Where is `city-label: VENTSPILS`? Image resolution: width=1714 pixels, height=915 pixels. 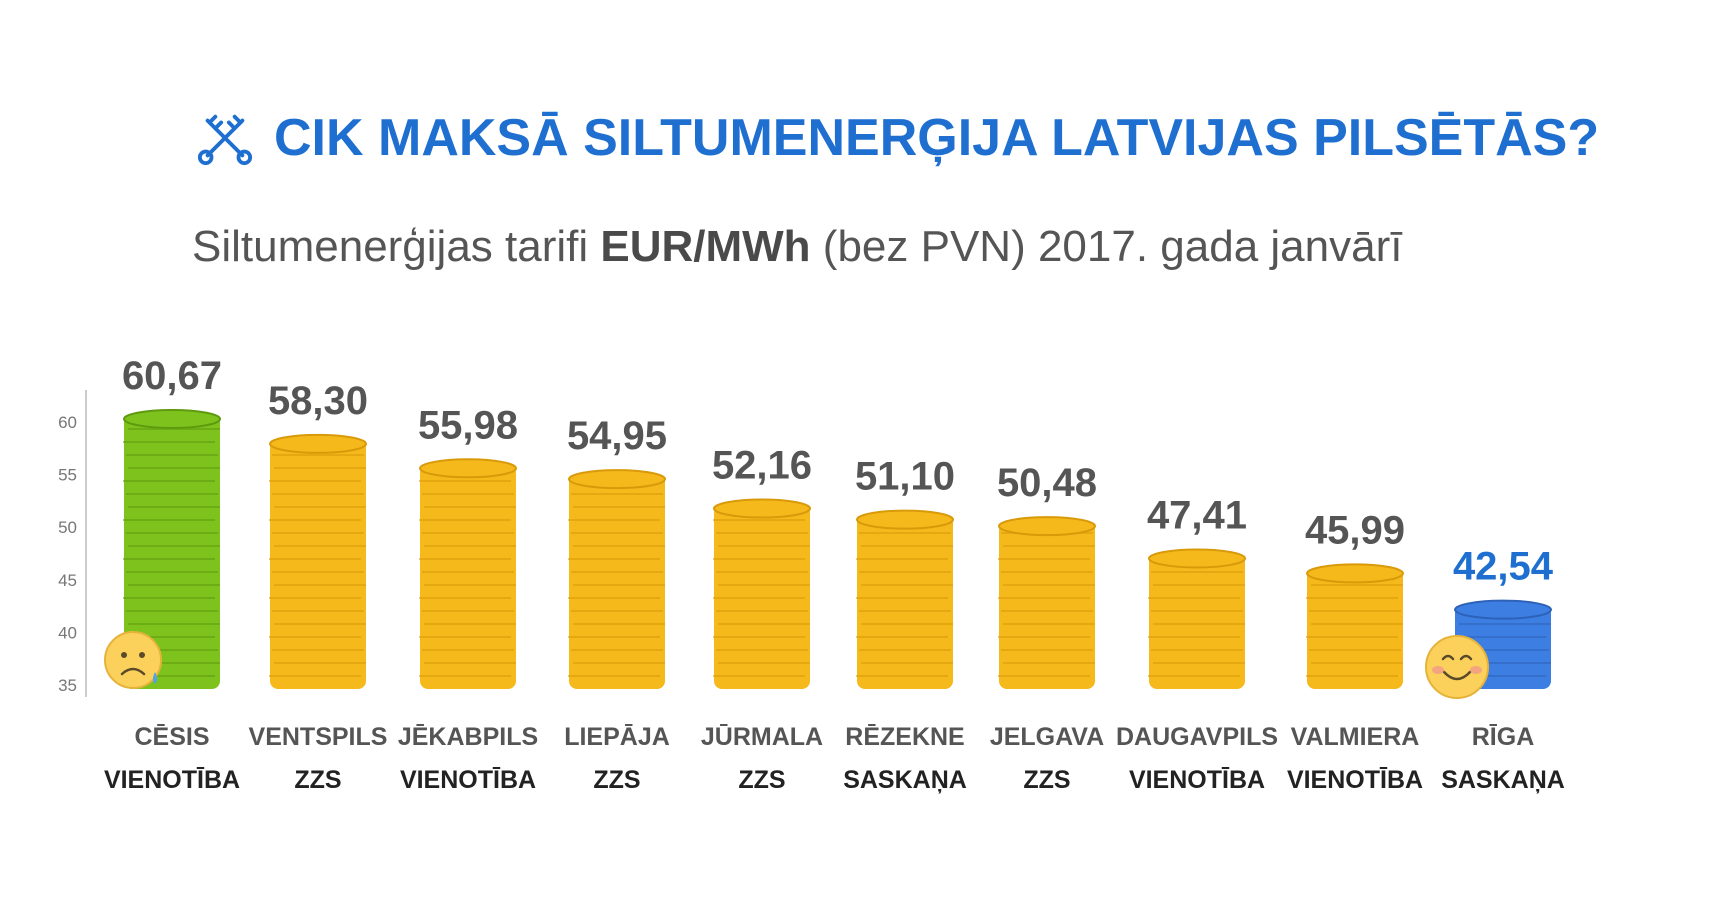
city-label: VENTSPILS is located at coordinates (318, 737).